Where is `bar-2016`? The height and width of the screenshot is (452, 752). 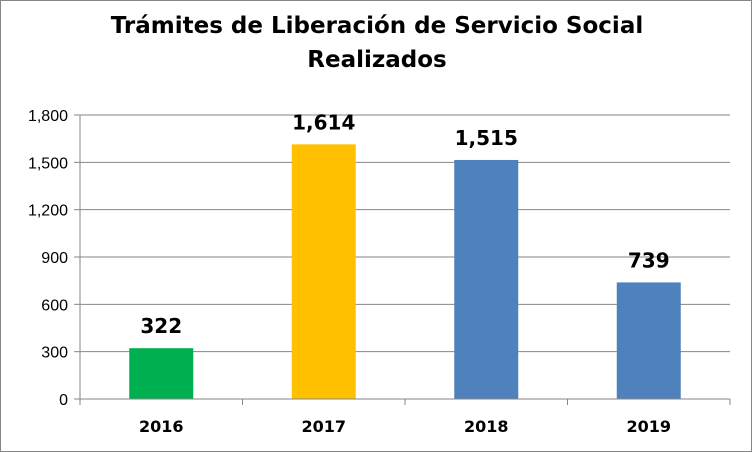
bar-2016 is located at coordinates (161, 373).